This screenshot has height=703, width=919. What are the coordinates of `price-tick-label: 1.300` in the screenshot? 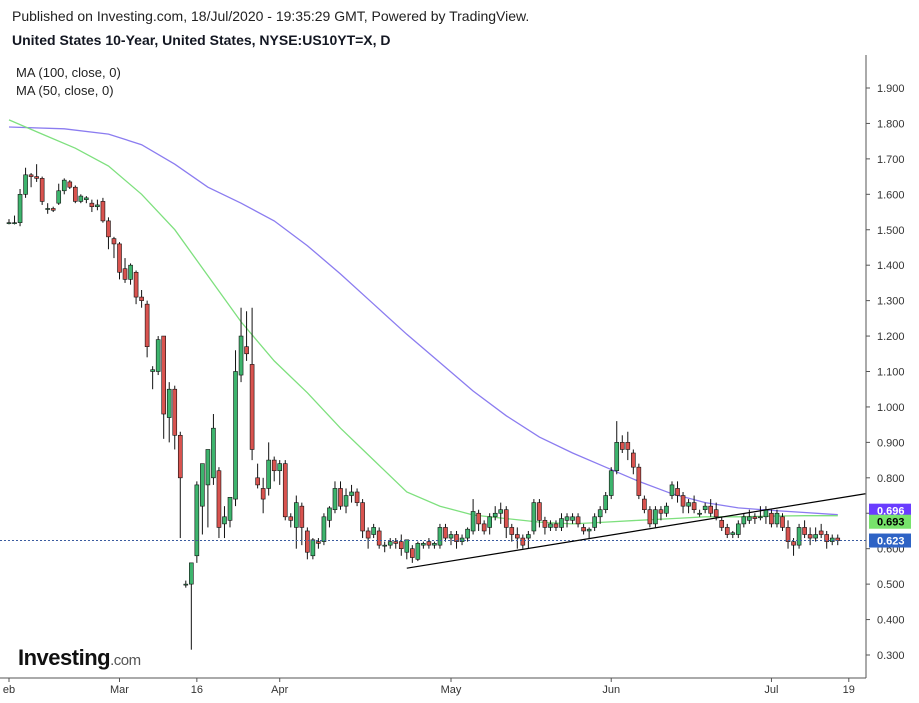 It's located at (891, 302).